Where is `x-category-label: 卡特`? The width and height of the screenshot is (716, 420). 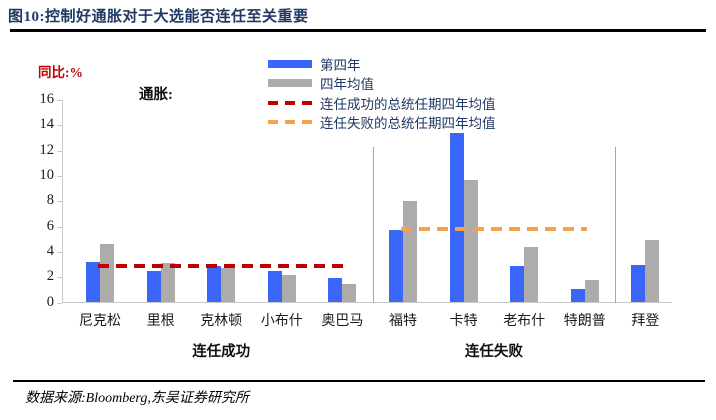
x-category-label: 卡特 is located at coordinates (463, 321).